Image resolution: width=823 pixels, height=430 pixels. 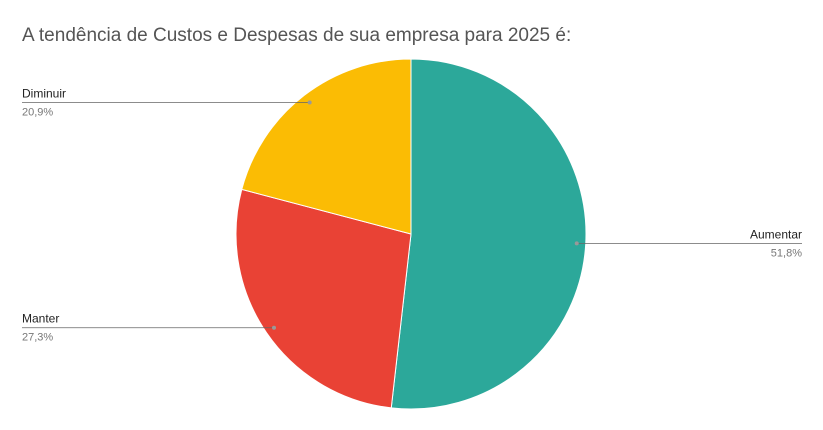 I want to click on slice-value: 27,3%, so click(x=37, y=338).